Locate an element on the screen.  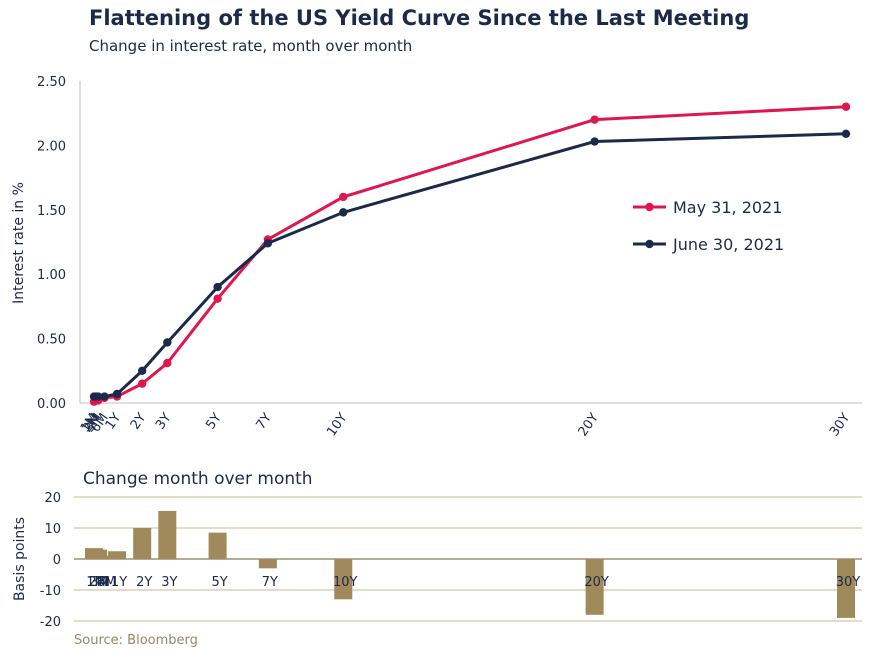
y-tick-label: 2.50 is located at coordinates (51, 82).